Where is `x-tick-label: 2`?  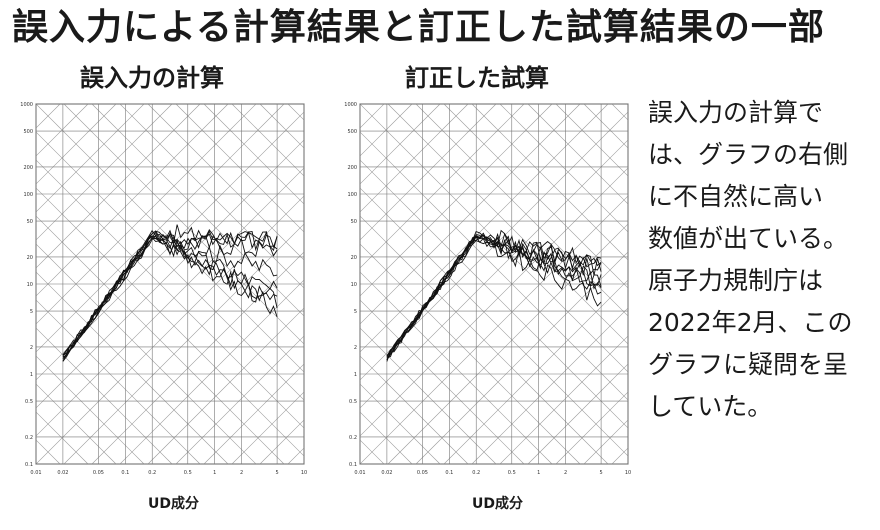
x-tick-label: 2 is located at coordinates (241, 473).